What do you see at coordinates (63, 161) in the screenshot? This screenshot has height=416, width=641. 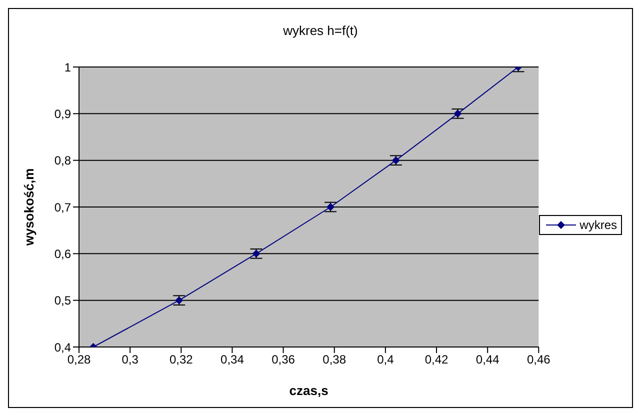 I see `y-tick-label: 0,8` at bounding box center [63, 161].